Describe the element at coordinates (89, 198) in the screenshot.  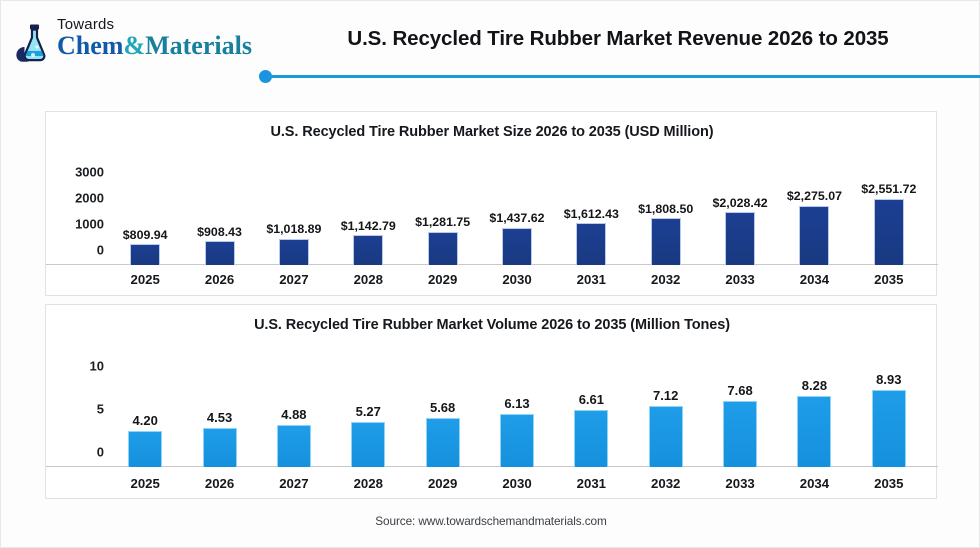
I see `y-tick-label: 2000` at that location.